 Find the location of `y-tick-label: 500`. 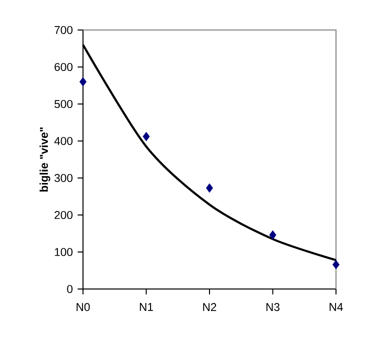

y-tick-label: 500 is located at coordinates (63, 104).